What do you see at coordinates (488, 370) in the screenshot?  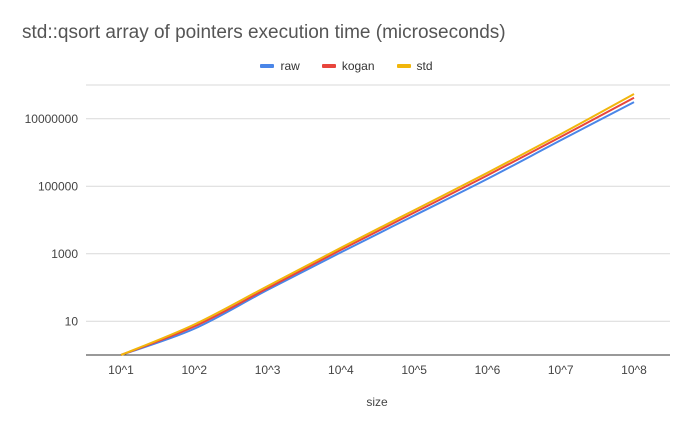 I see `x-tick-label: 10^6` at bounding box center [488, 370].